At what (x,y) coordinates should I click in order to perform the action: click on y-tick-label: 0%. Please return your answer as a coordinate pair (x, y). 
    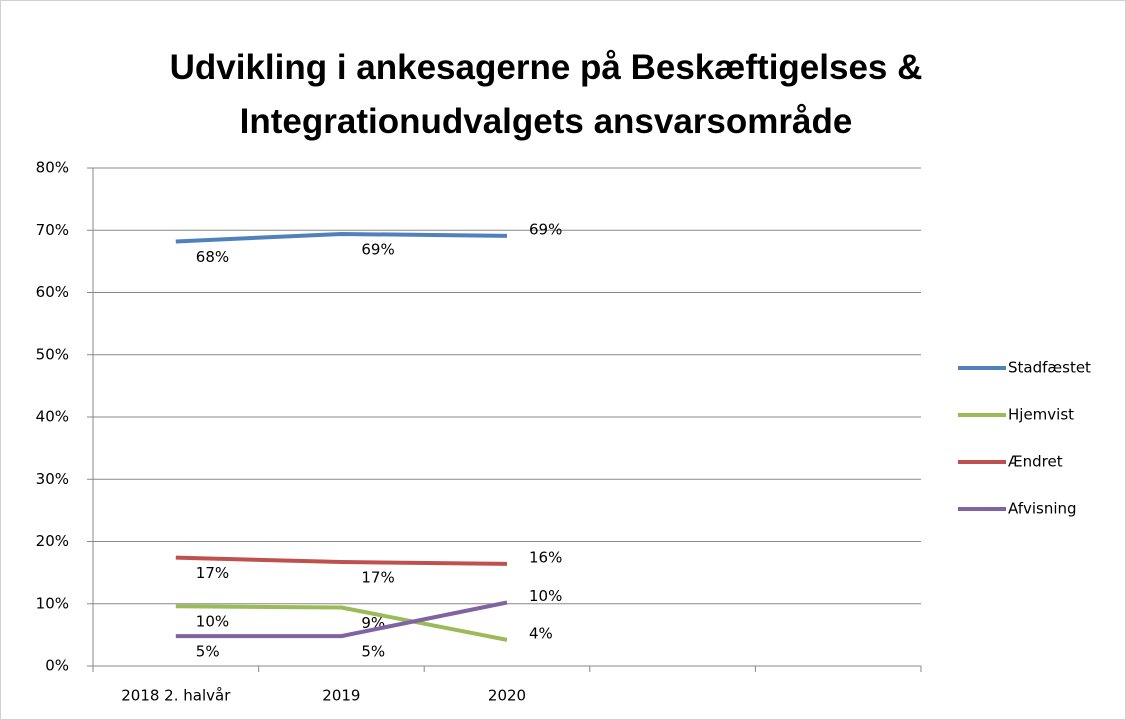
    Looking at the image, I should click on (57, 666).